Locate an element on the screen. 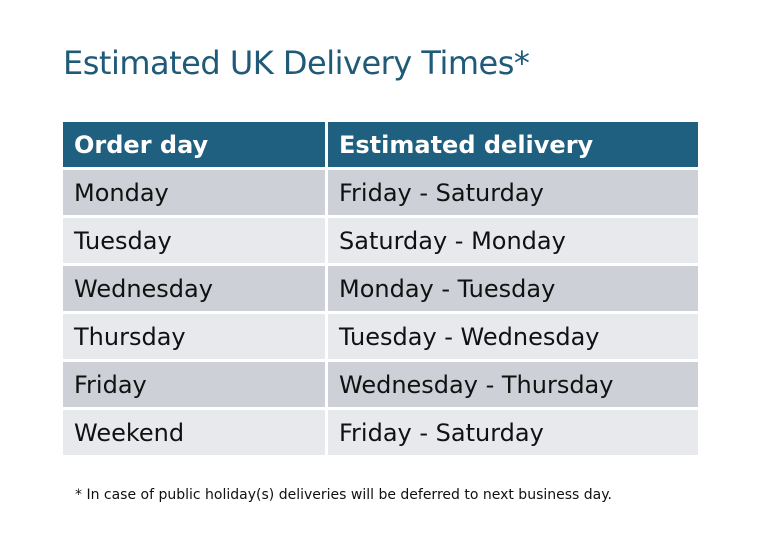 The width and height of the screenshot is (769, 555). estimated-delivery-cell: Wednesday - Thursday is located at coordinates (513, 384).